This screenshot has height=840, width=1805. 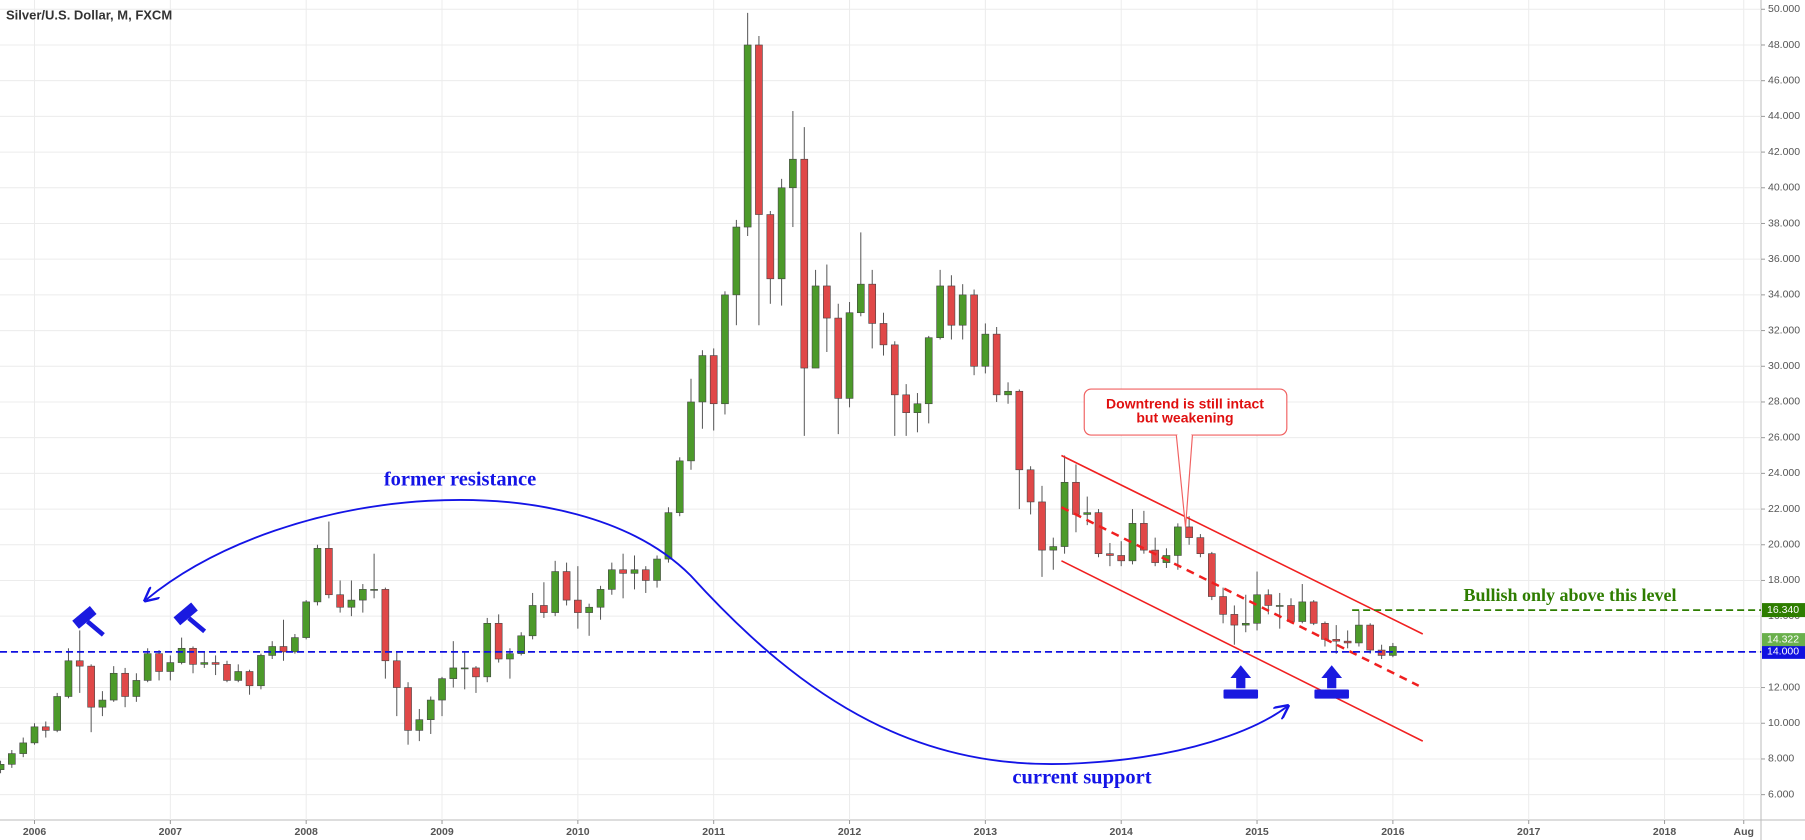 I want to click on y-tick-label: 48.000, so click(x=1784, y=45).